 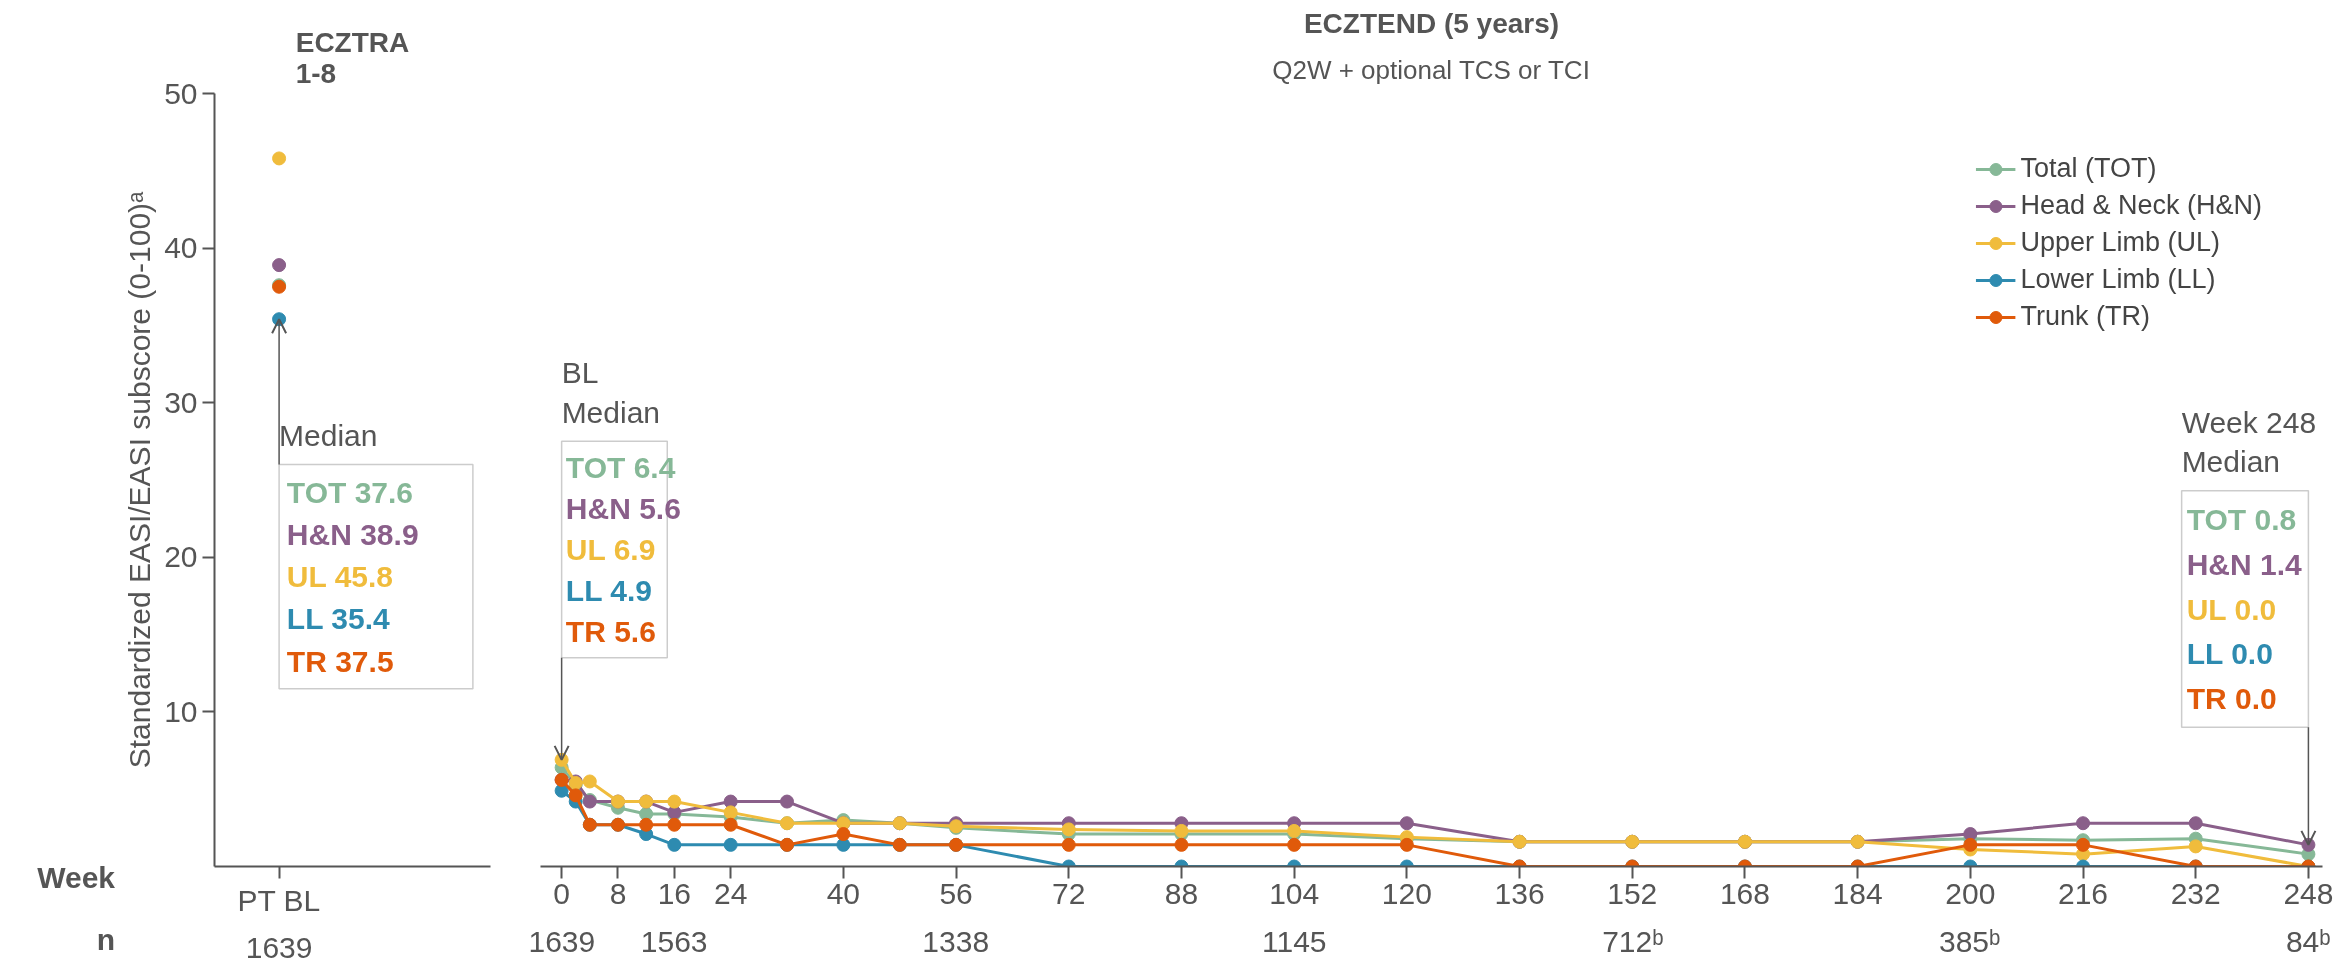 I want to click on annotation: TR 5.6, so click(x=610, y=631).